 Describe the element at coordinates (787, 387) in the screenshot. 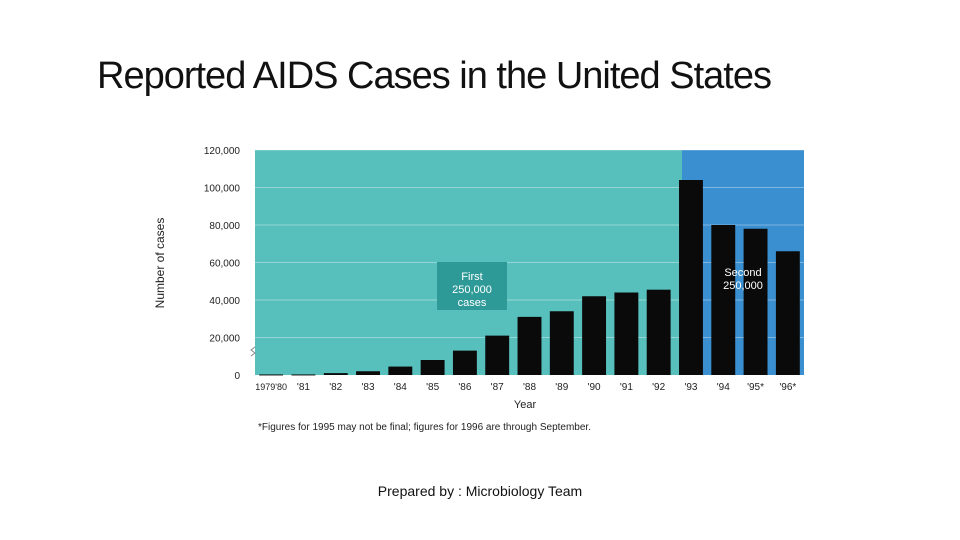

I see `x-tick-label: '96*` at that location.